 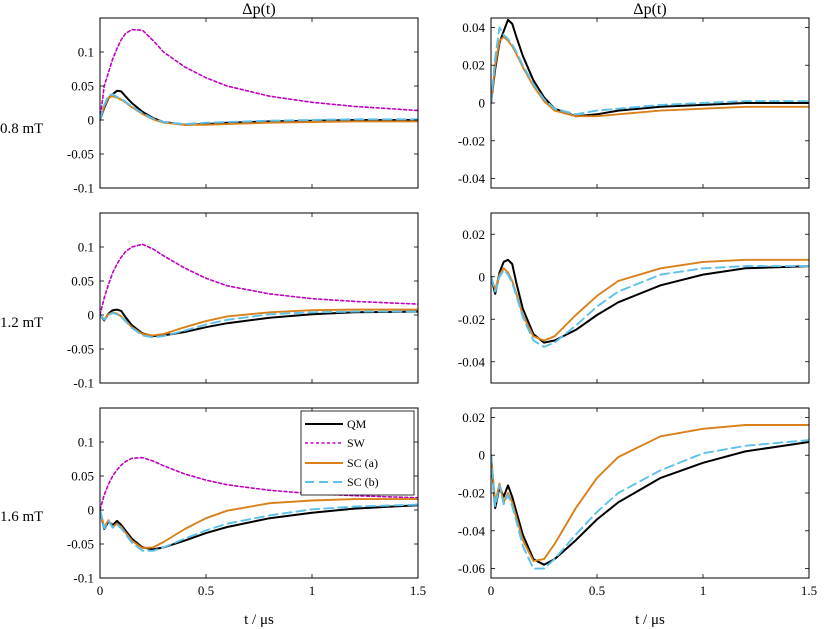 What do you see at coordinates (471, 140) in the screenshot?
I see `panel-r0c1-ytick-label: -0.02` at bounding box center [471, 140].